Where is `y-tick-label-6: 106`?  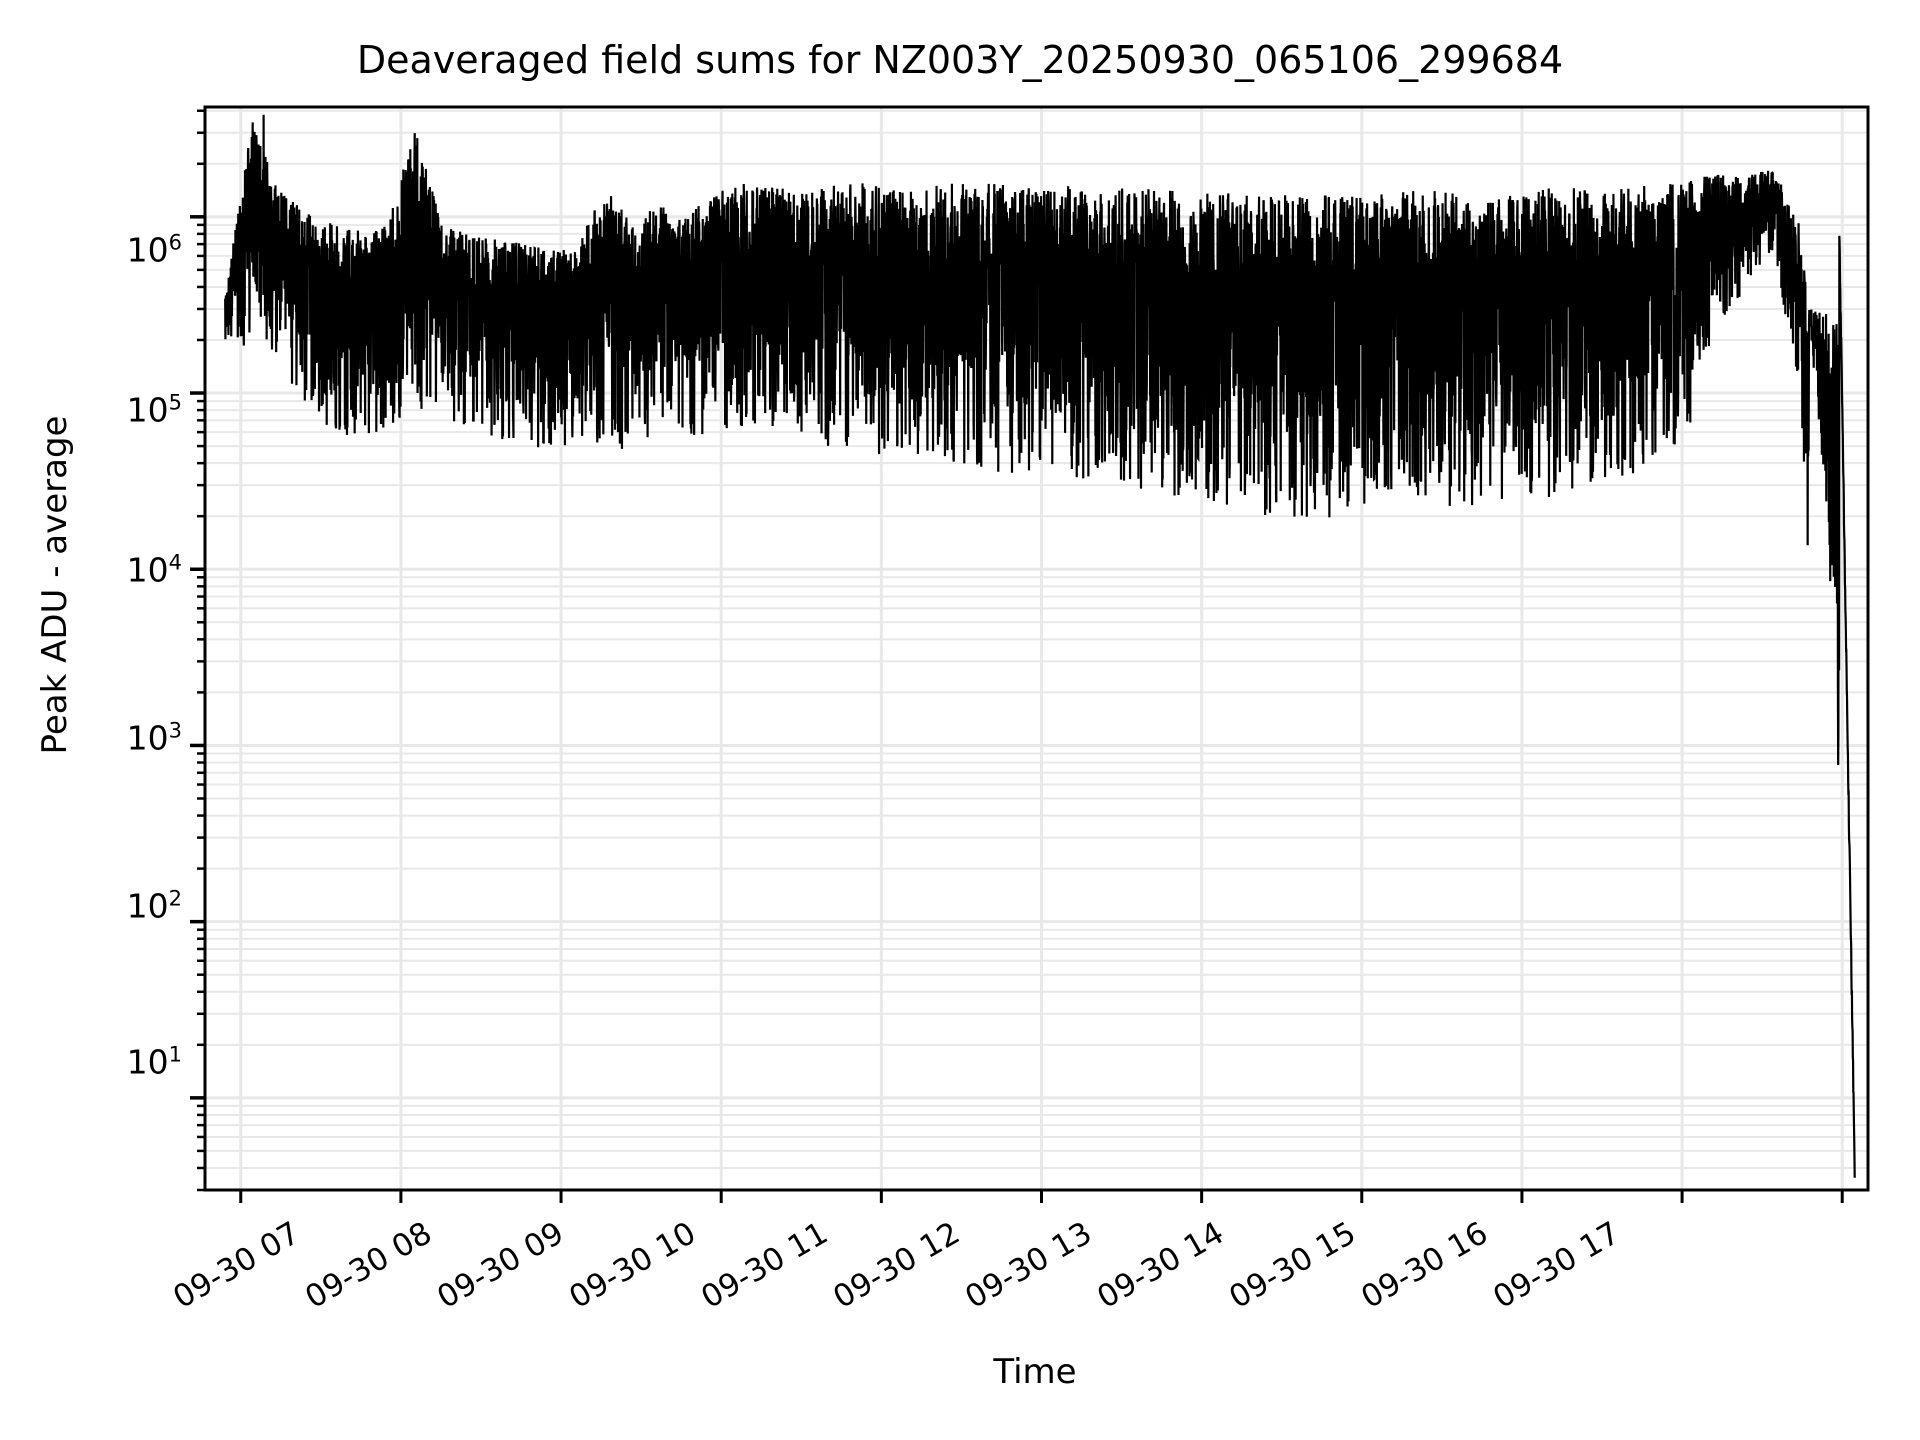 y-tick-label-6: 106 is located at coordinates (154, 250).